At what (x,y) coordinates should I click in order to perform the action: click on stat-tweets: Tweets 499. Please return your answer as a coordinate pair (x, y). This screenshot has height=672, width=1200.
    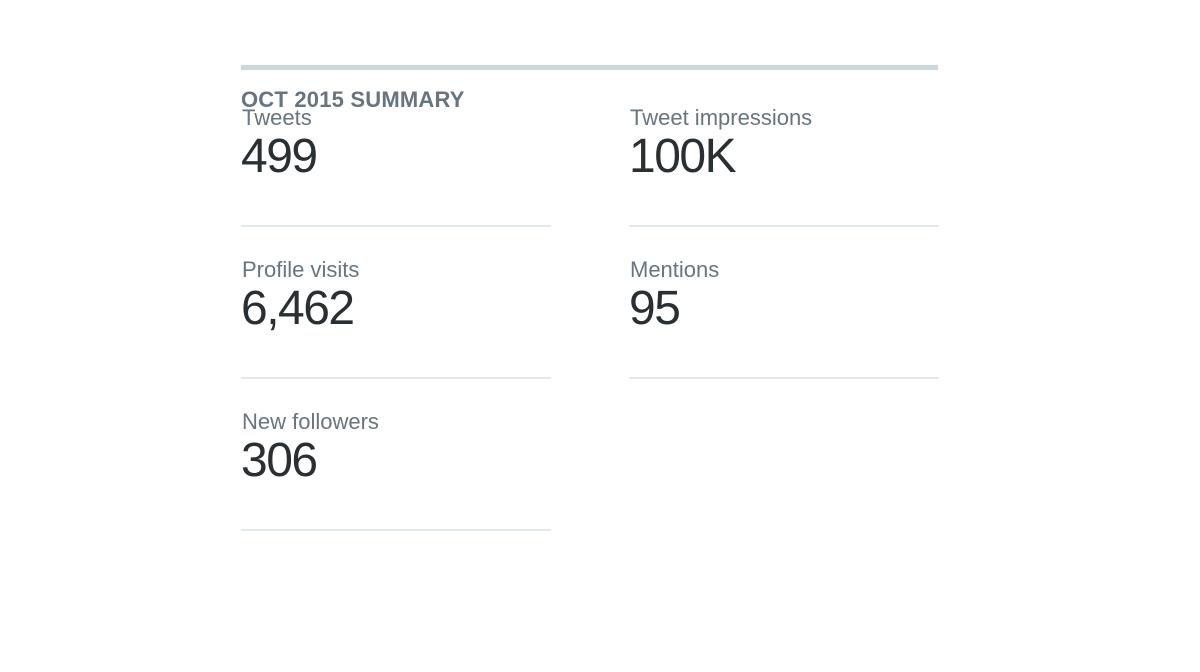
    Looking at the image, I should click on (396, 180).